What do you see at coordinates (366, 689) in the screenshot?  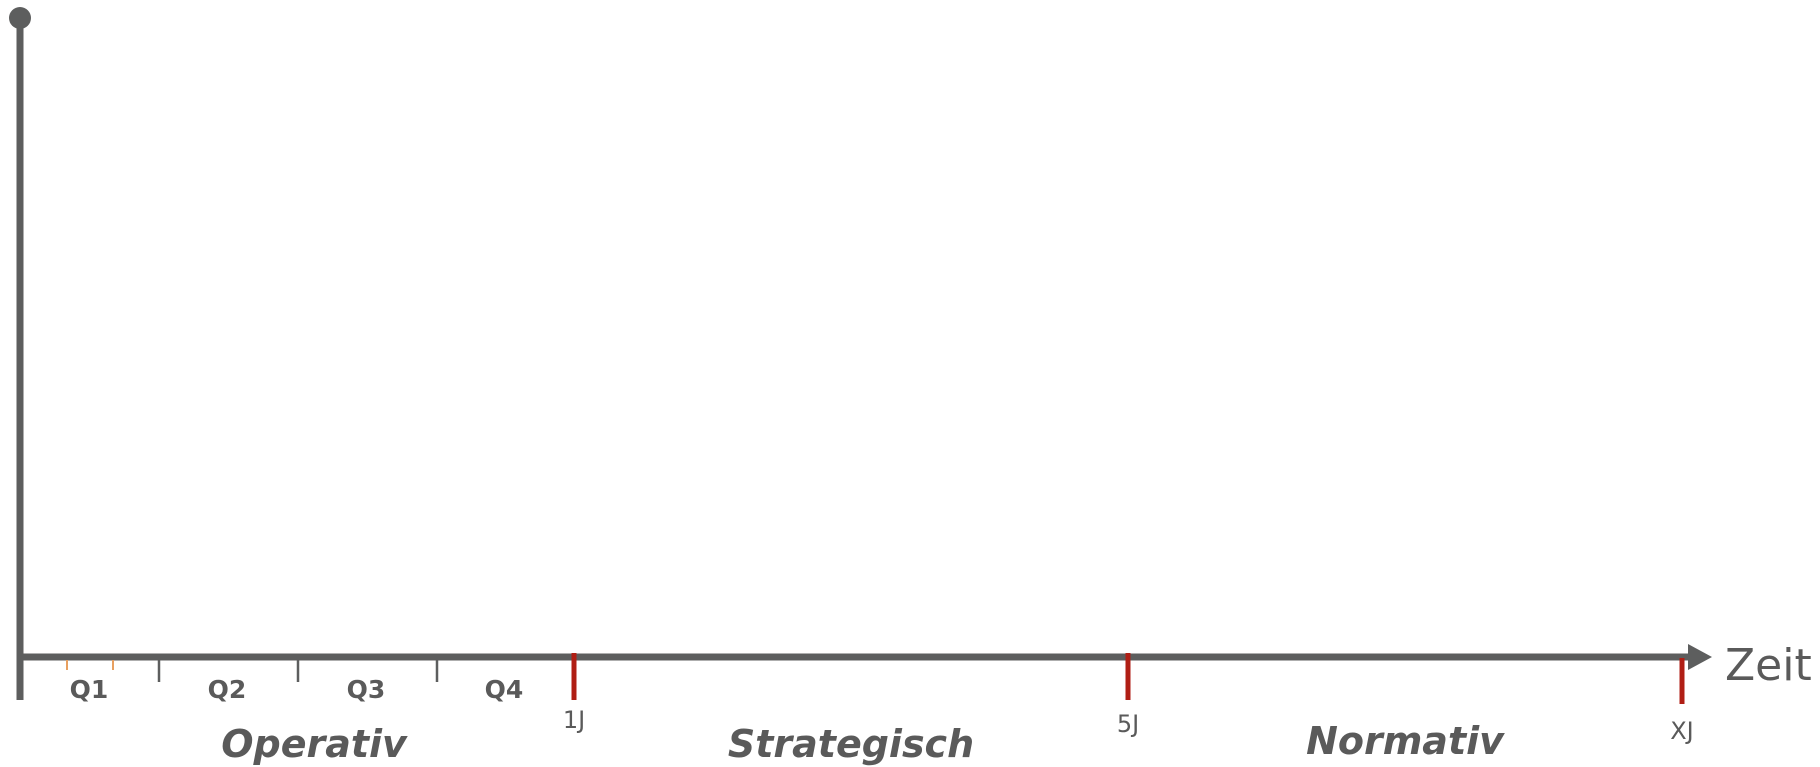 I see `quarter-label-q3: Q3` at bounding box center [366, 689].